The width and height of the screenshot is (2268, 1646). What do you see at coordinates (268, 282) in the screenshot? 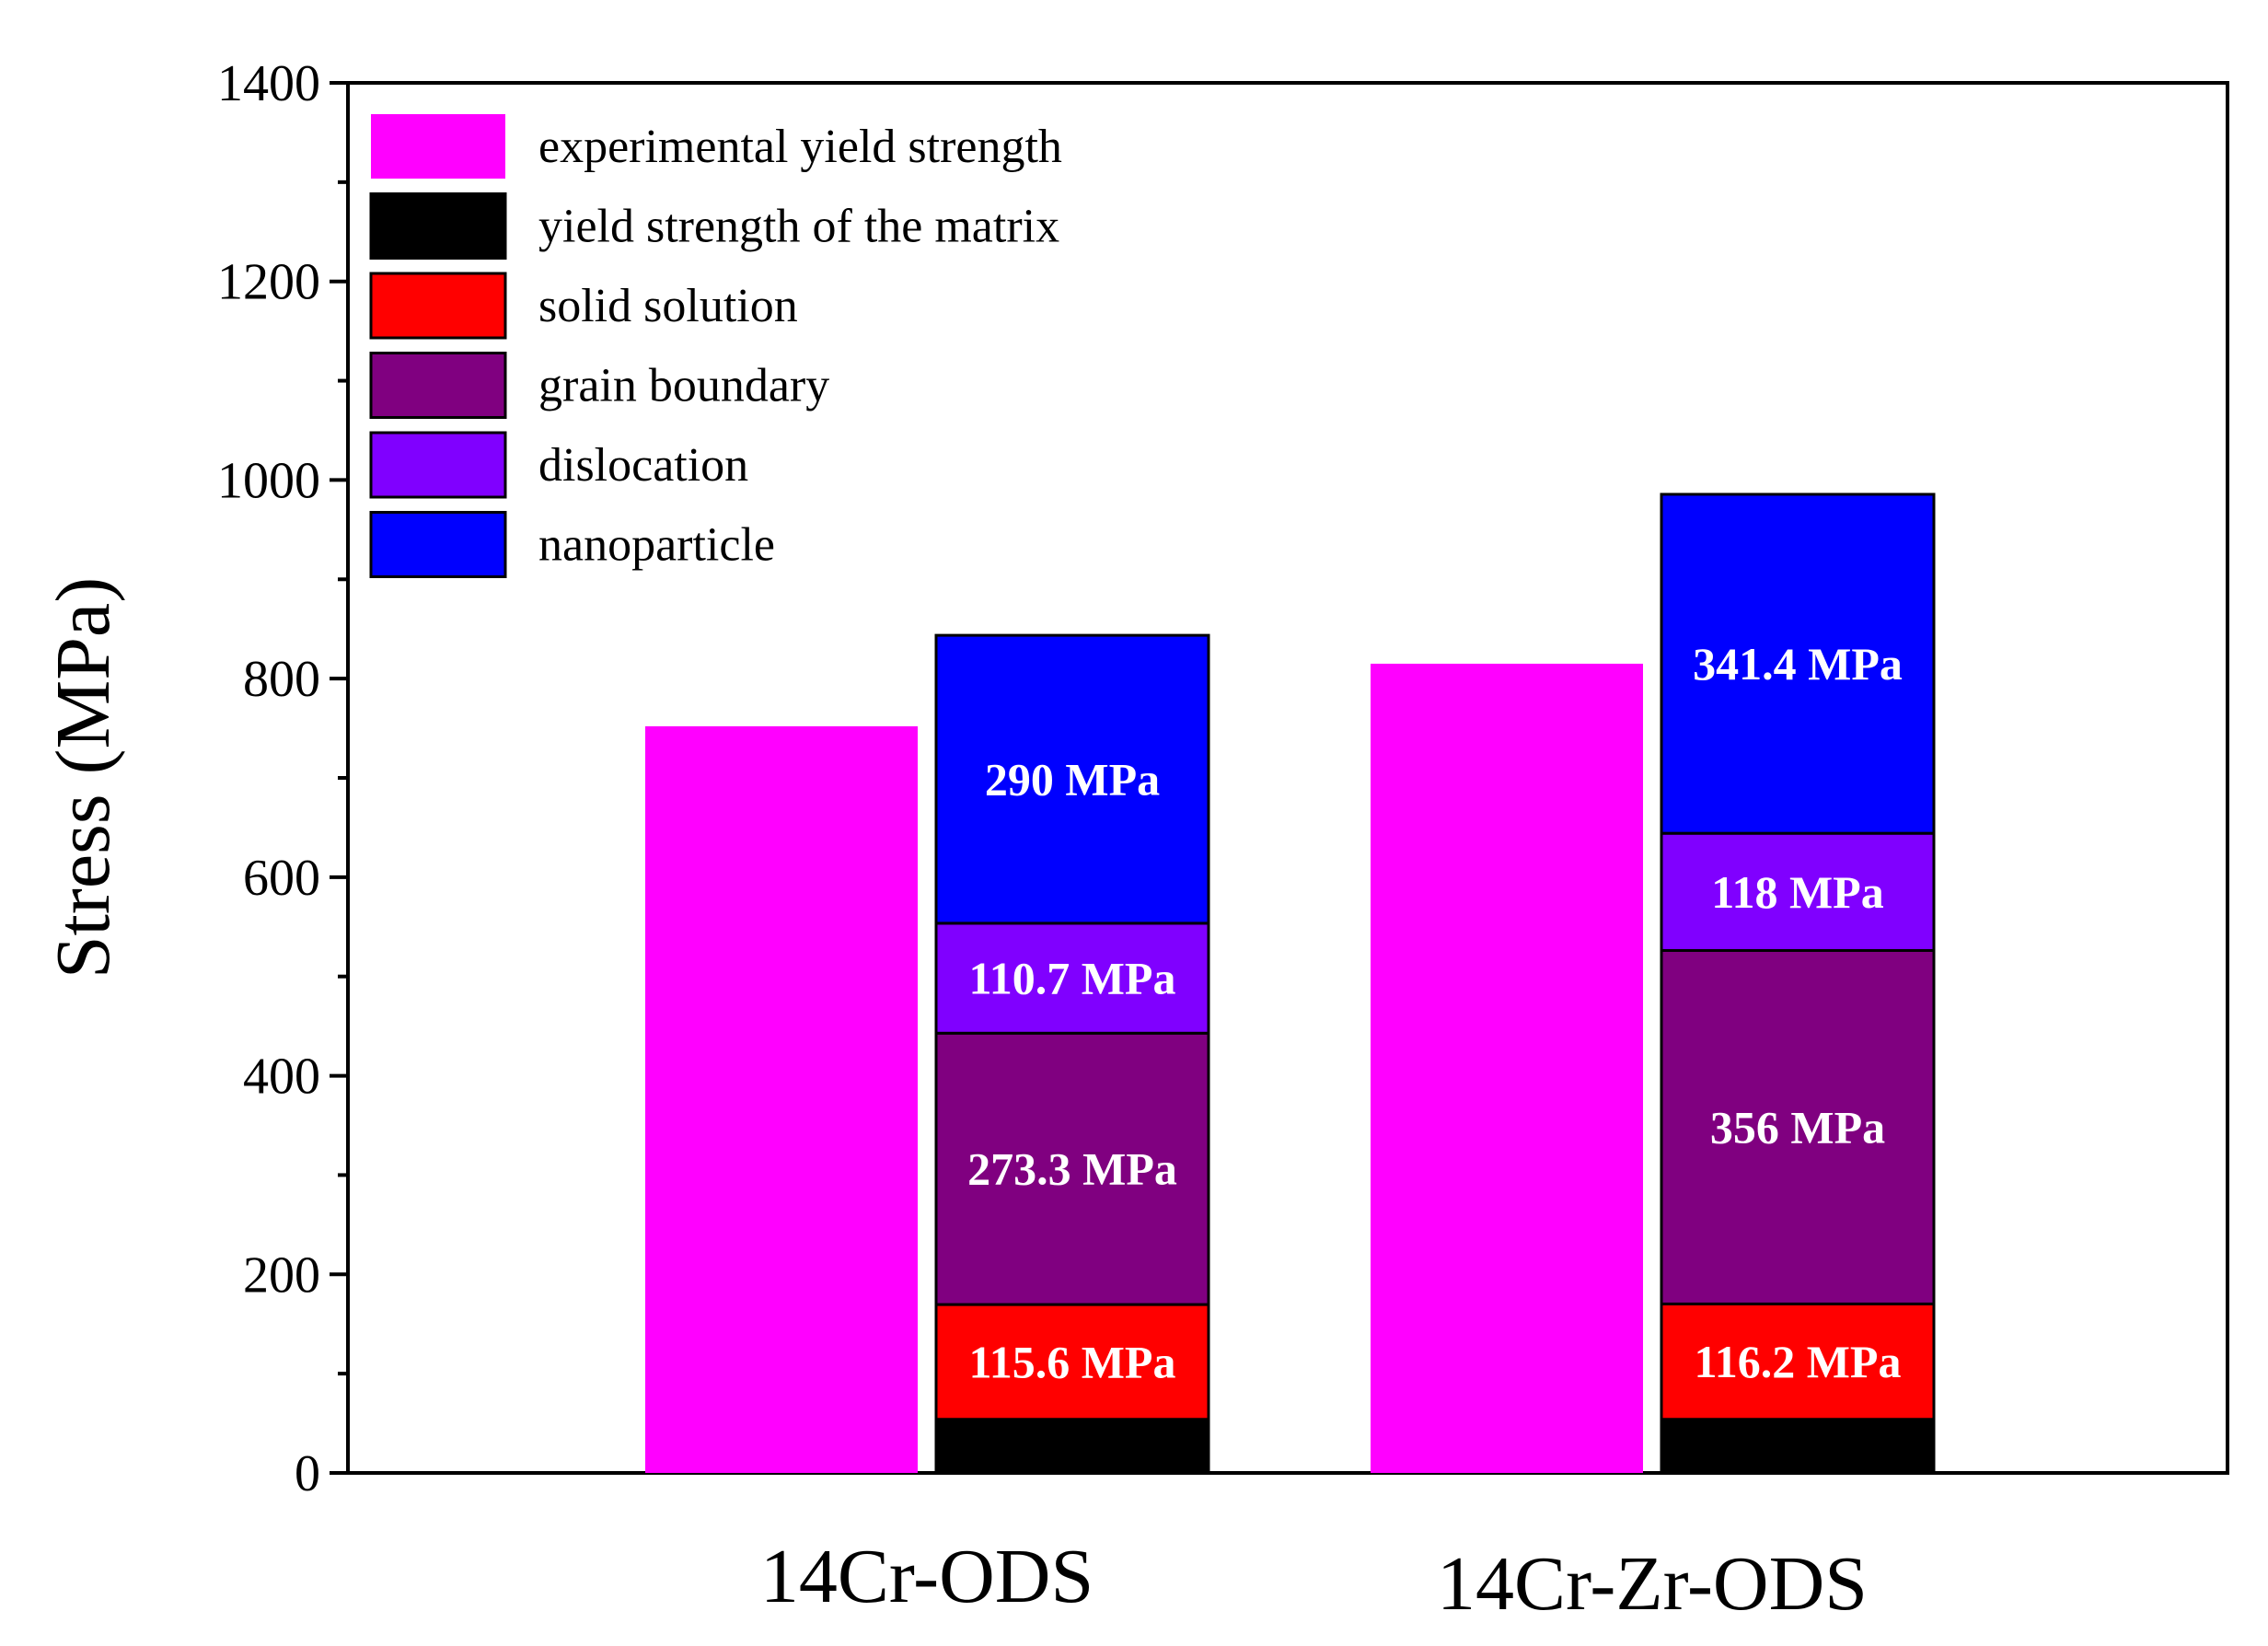
I see `y-tick-label: 1200` at bounding box center [268, 282].